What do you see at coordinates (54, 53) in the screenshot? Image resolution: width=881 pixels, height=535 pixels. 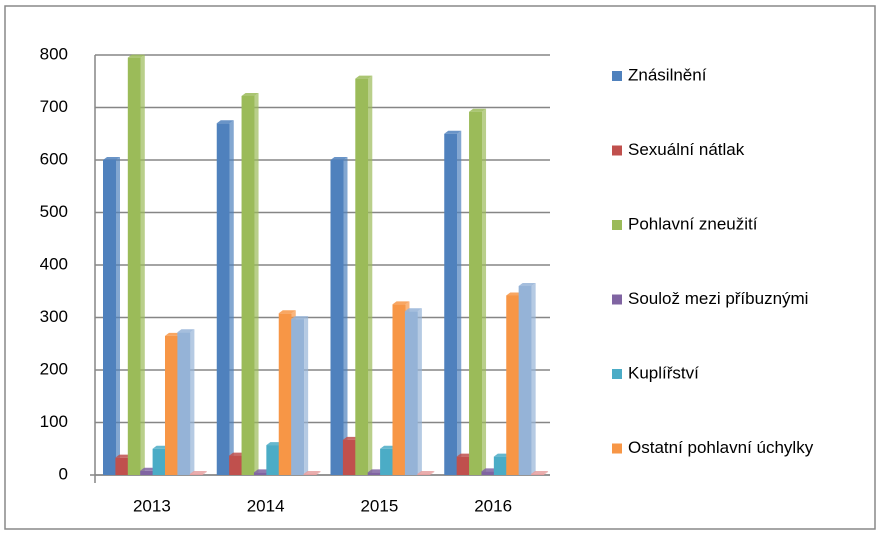 I see `y-tick-label: 800` at bounding box center [54, 53].